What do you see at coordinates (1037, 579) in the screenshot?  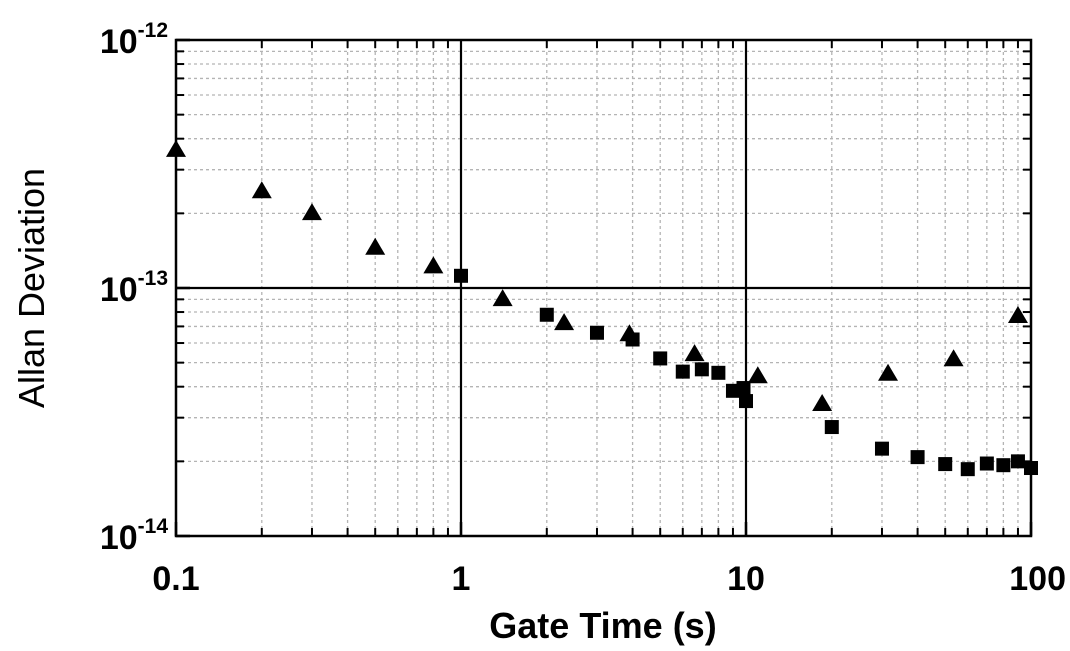 I see `x-tick-label: 100` at bounding box center [1037, 579].